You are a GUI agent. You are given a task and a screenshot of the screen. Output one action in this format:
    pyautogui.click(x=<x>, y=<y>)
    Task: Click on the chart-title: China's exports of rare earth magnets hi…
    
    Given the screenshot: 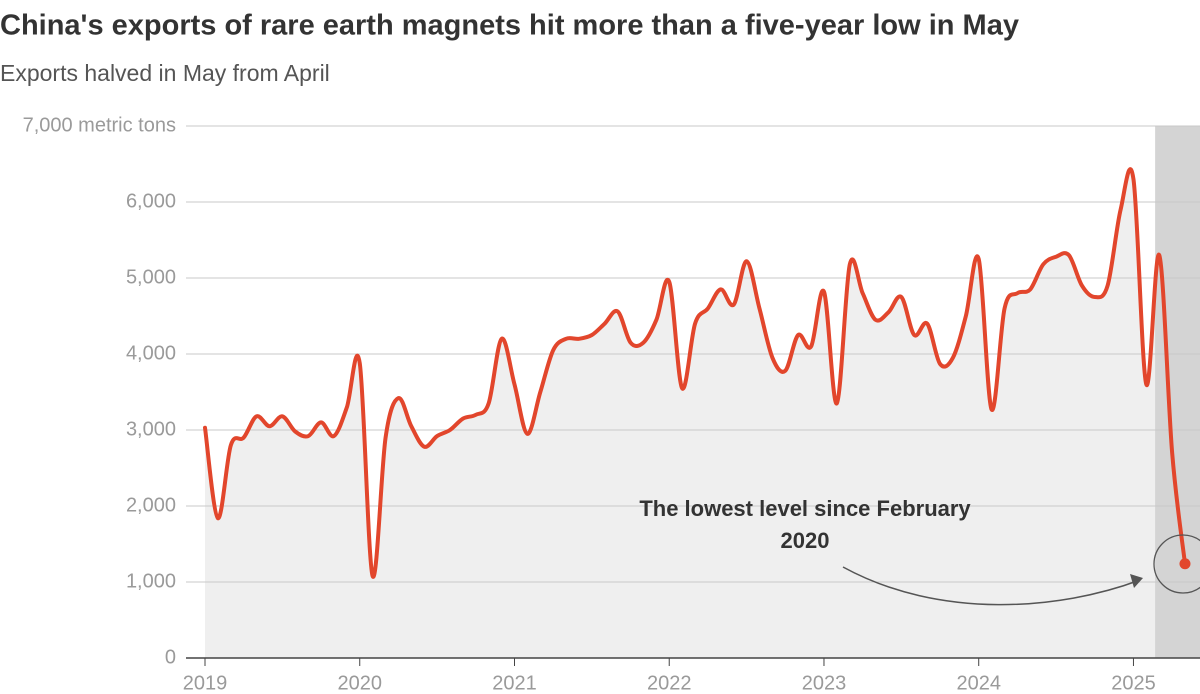 What is the action you would take?
    pyautogui.click(x=509, y=26)
    